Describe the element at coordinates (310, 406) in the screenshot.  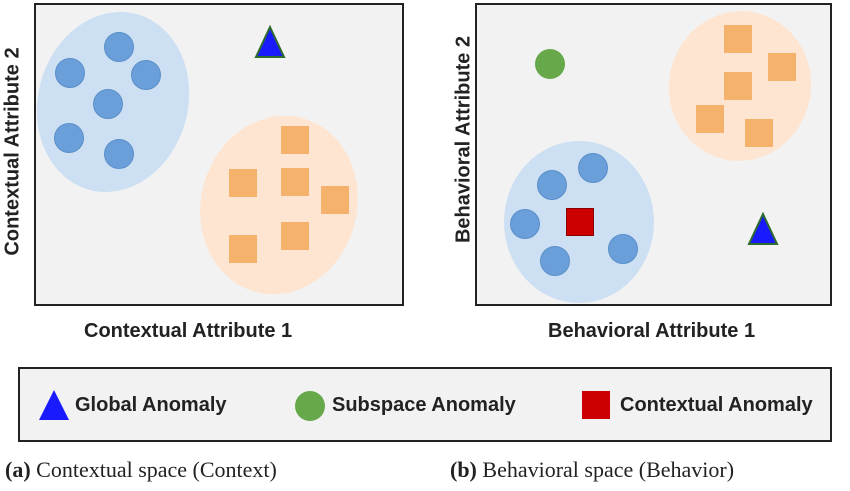
I see `circle-icon` at that location.